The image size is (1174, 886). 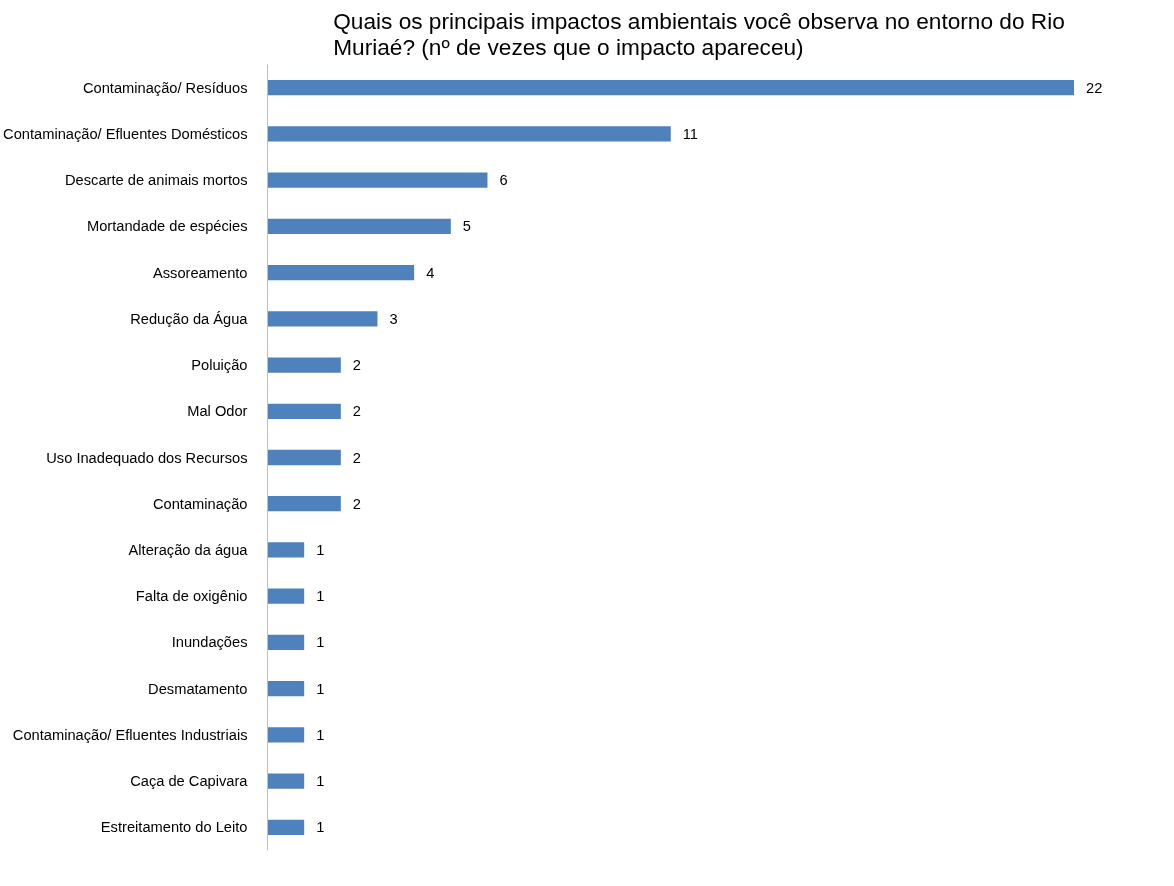 What do you see at coordinates (165, 87) in the screenshot?
I see `y-tick-label: Contaminação/ Resíduos` at bounding box center [165, 87].